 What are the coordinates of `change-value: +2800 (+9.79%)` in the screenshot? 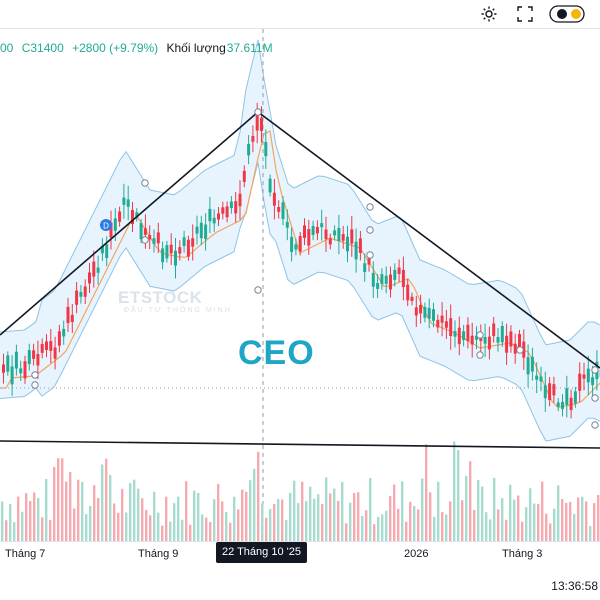 It's located at (115, 48).